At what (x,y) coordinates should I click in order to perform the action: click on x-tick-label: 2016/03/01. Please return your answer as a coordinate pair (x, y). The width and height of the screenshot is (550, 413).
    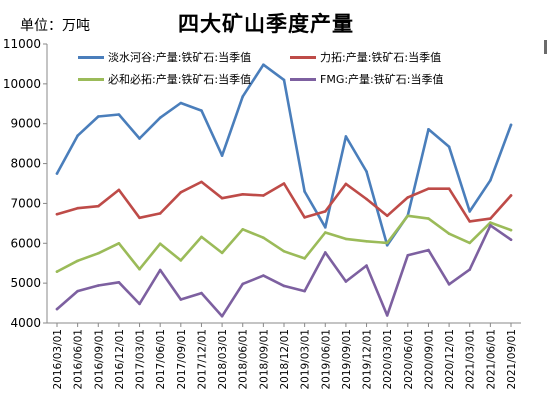
    Looking at the image, I should click on (58, 359).